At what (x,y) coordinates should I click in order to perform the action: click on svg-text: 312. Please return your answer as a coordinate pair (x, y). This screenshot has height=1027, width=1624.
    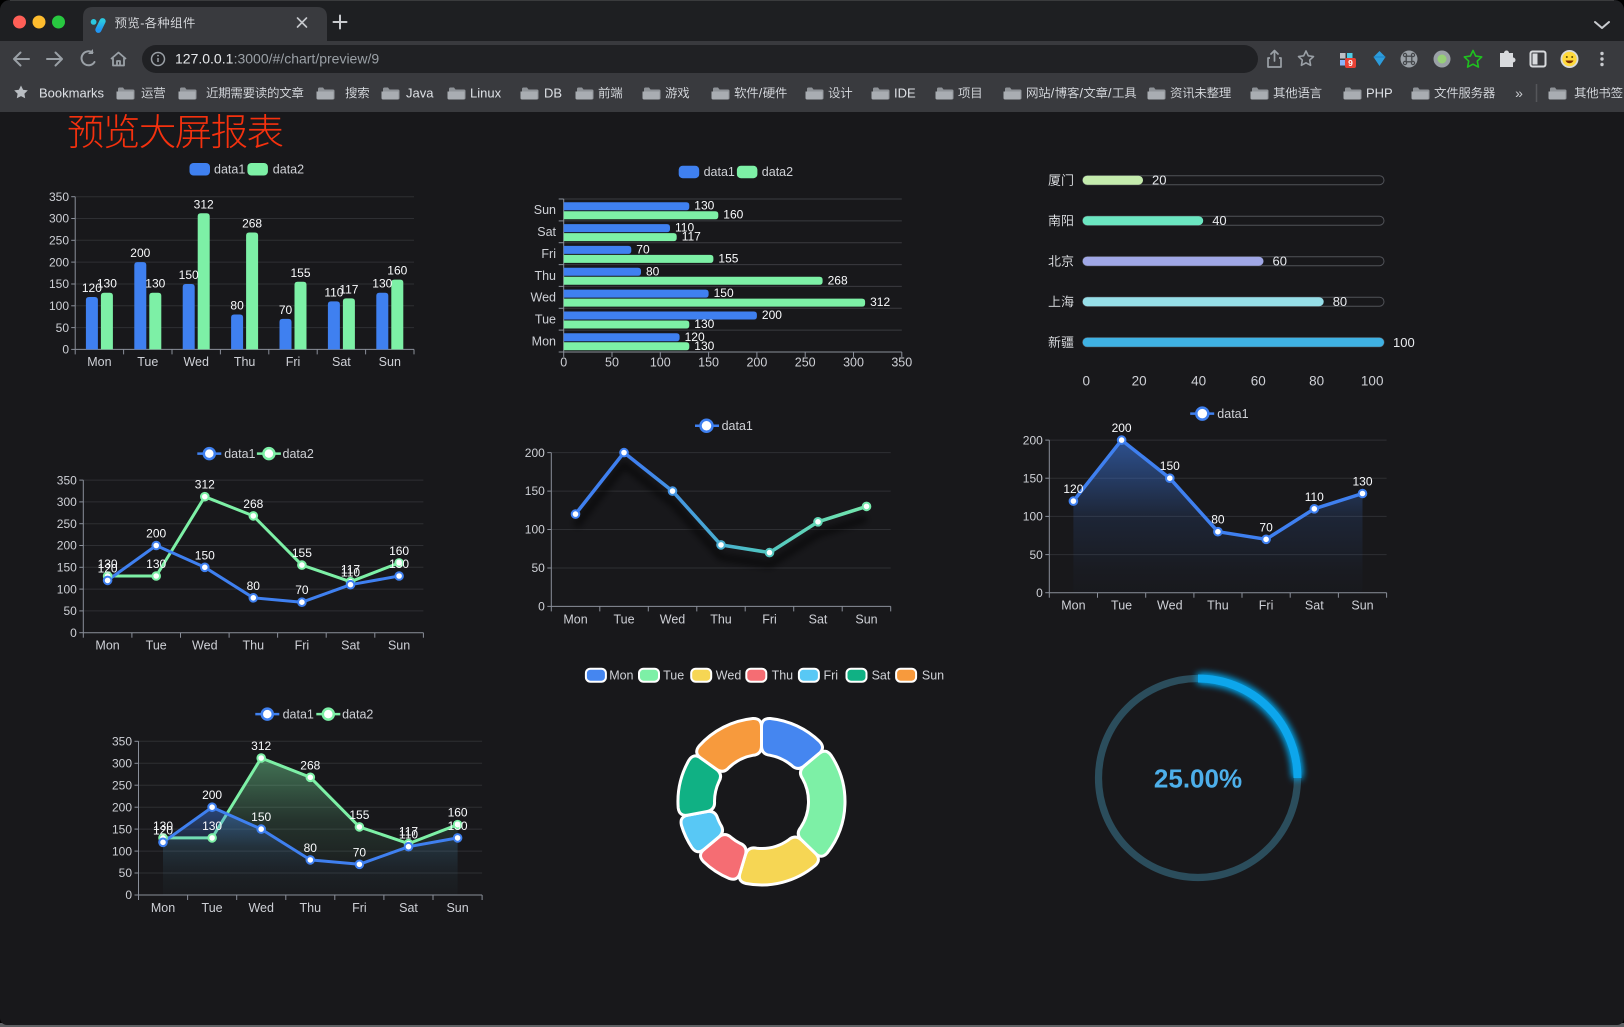
    Looking at the image, I should click on (880, 302).